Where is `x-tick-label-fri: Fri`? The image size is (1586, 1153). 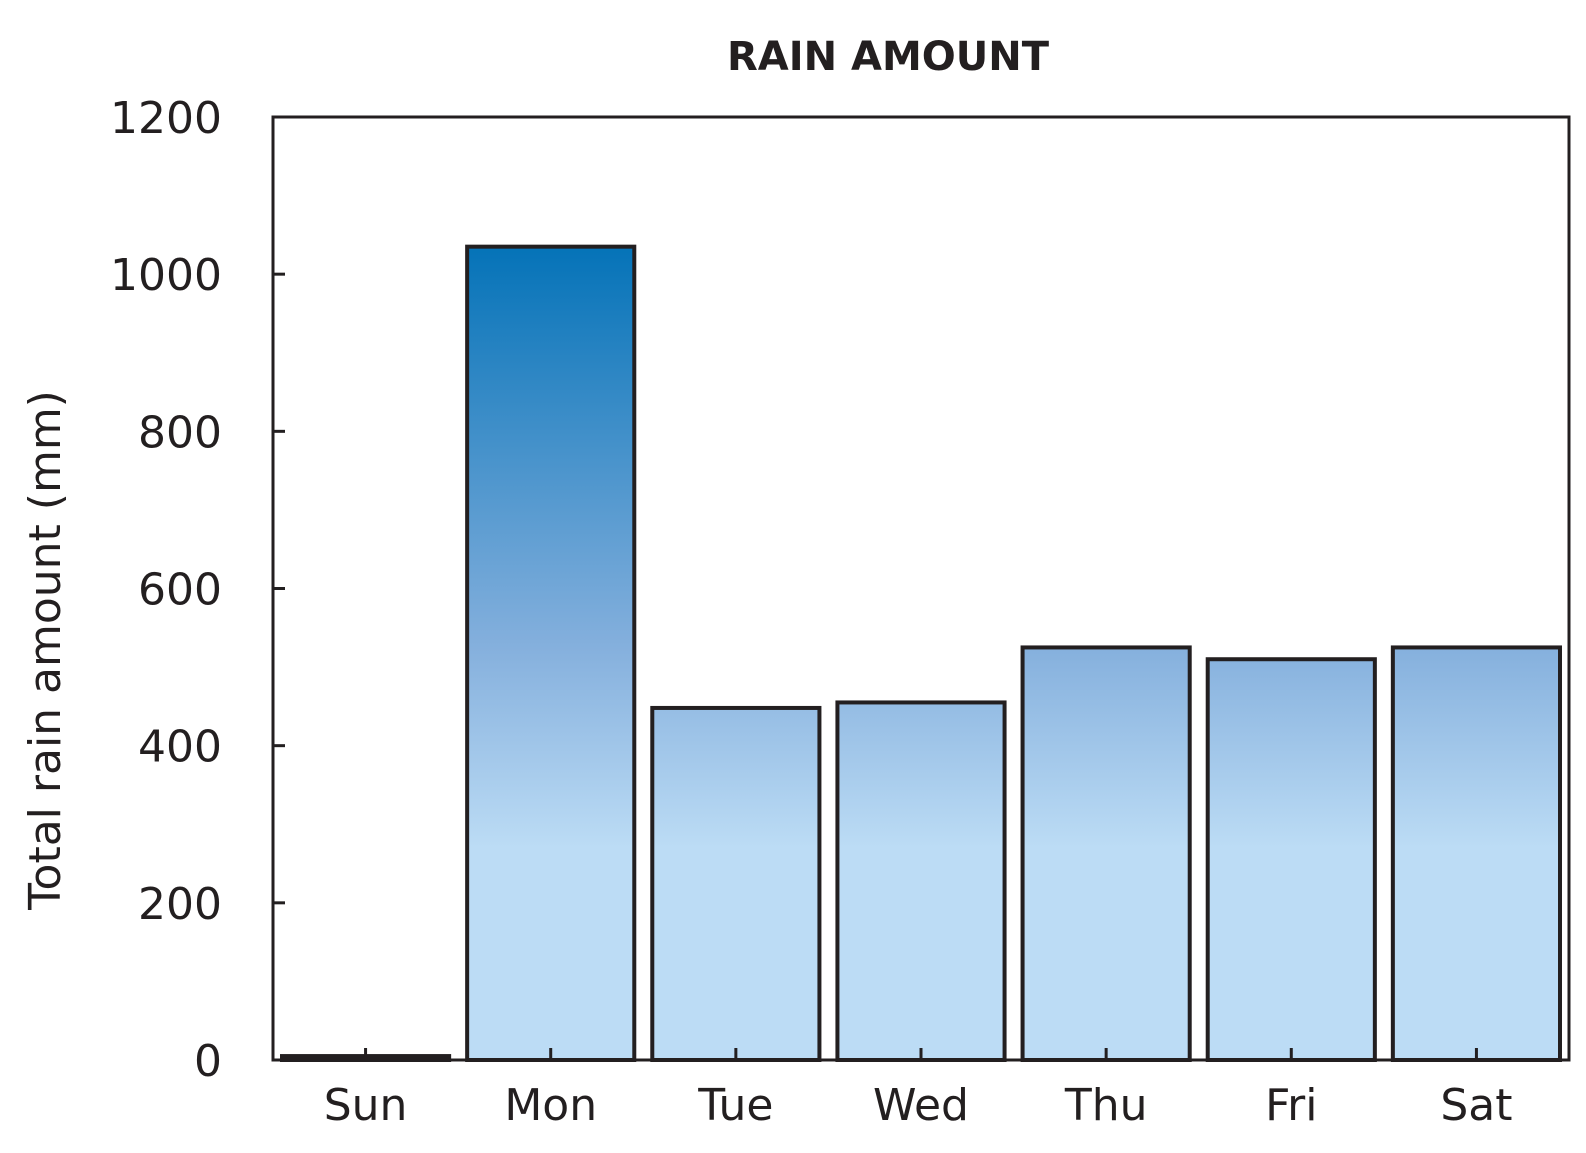
x-tick-label-fri: Fri is located at coordinates (1291, 1105).